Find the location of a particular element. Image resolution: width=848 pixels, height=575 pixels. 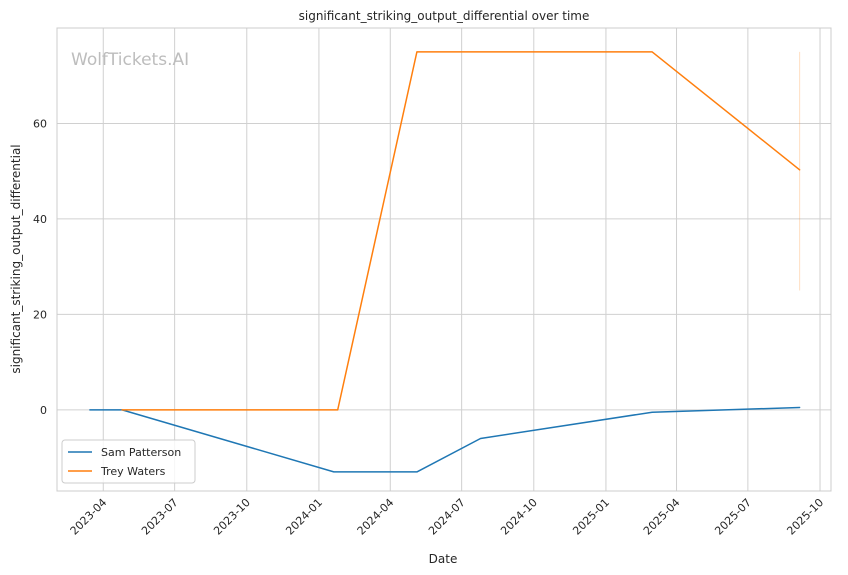

x-tick-label: 2024-01 is located at coordinates (304, 517).